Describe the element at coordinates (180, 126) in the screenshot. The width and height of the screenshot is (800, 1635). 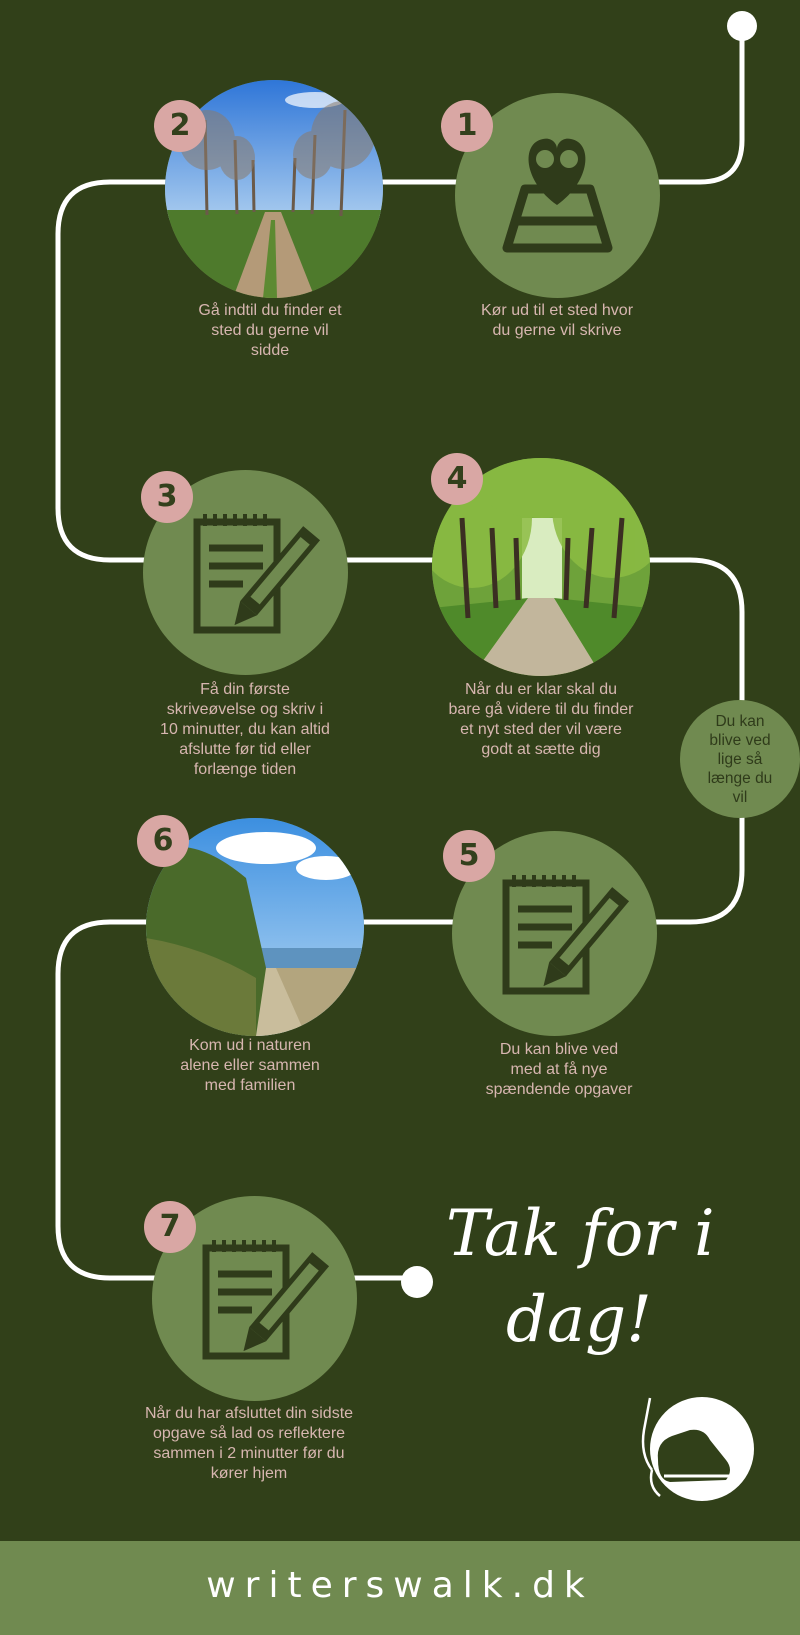
I see `step-2-badge: 2` at that location.